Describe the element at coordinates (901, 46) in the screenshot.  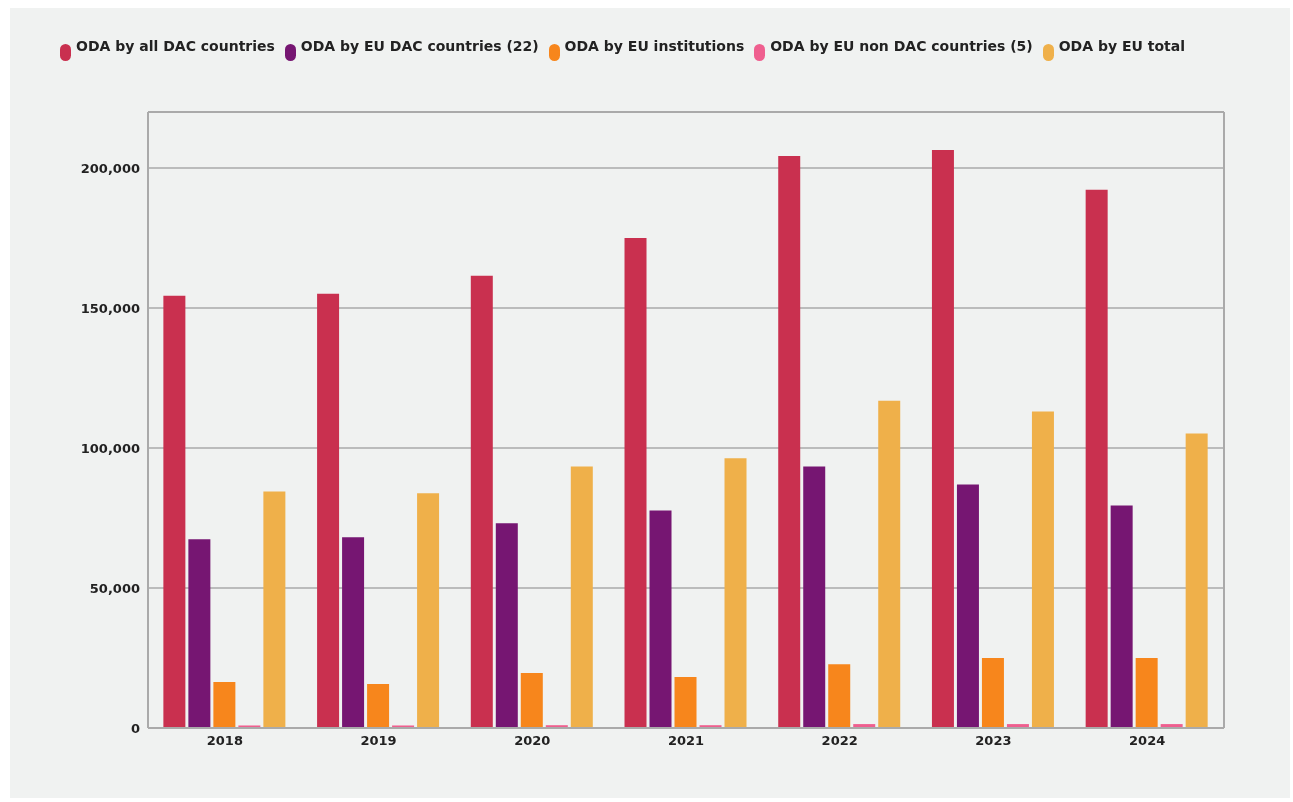
I see `legend-label: ODA by EU non DAC countries (5)` at that location.